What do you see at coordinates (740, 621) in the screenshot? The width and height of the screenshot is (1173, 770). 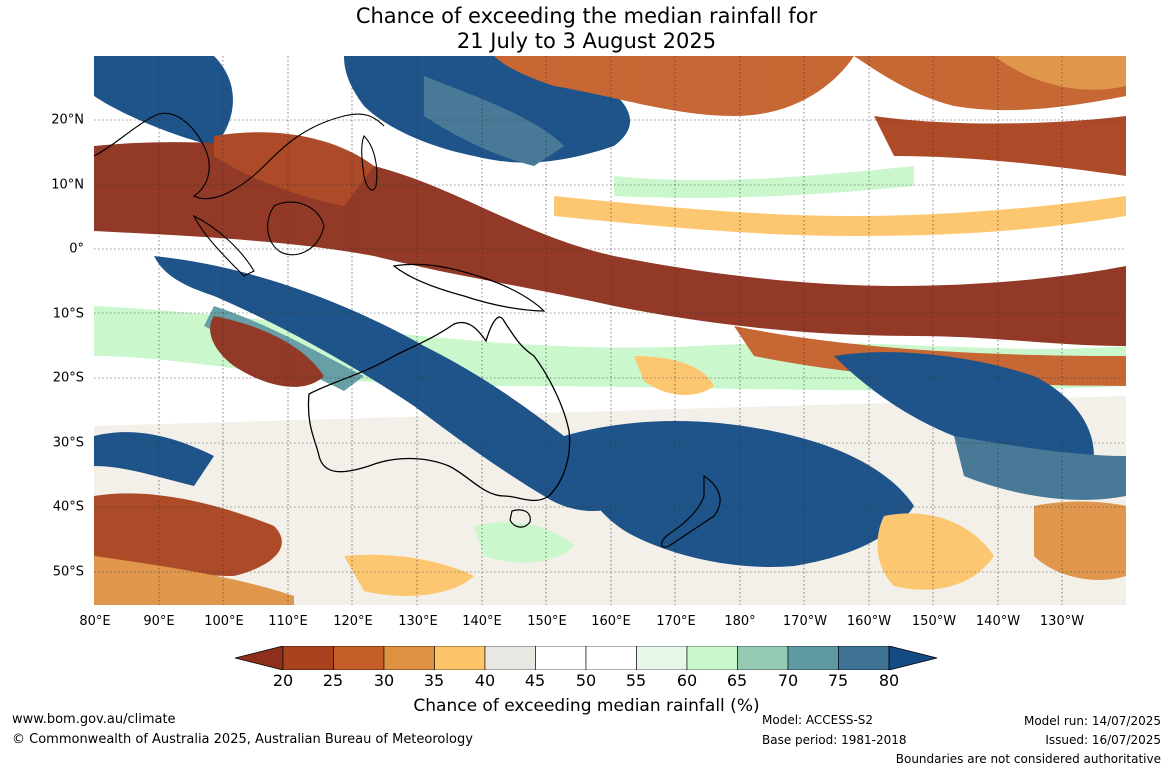 I see `lon-label: 180°` at bounding box center [740, 621].